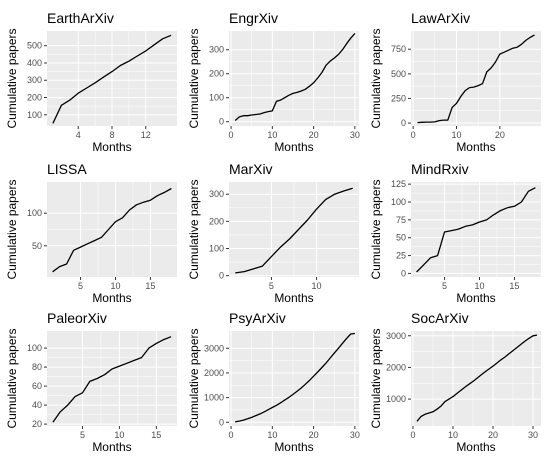  I want to click on y-tick-label: 400, so click(34, 63).